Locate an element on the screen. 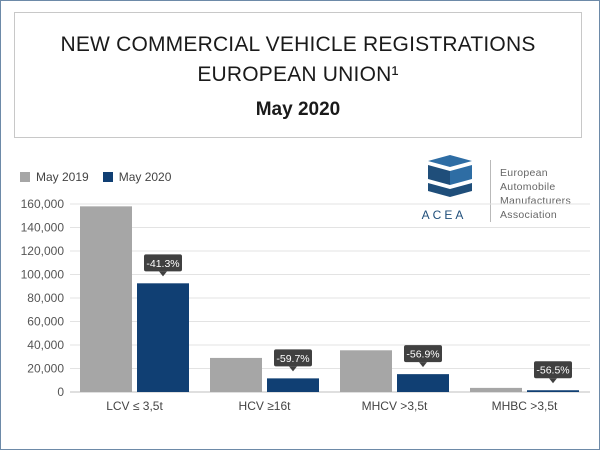 This screenshot has height=450, width=600. legend-swatch-2020 is located at coordinates (107, 177).